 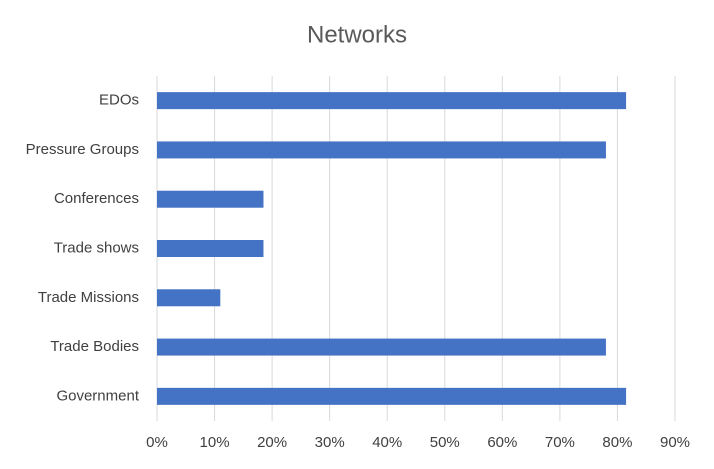 What do you see at coordinates (502, 442) in the screenshot?
I see `x-tick-label: 60%` at bounding box center [502, 442].